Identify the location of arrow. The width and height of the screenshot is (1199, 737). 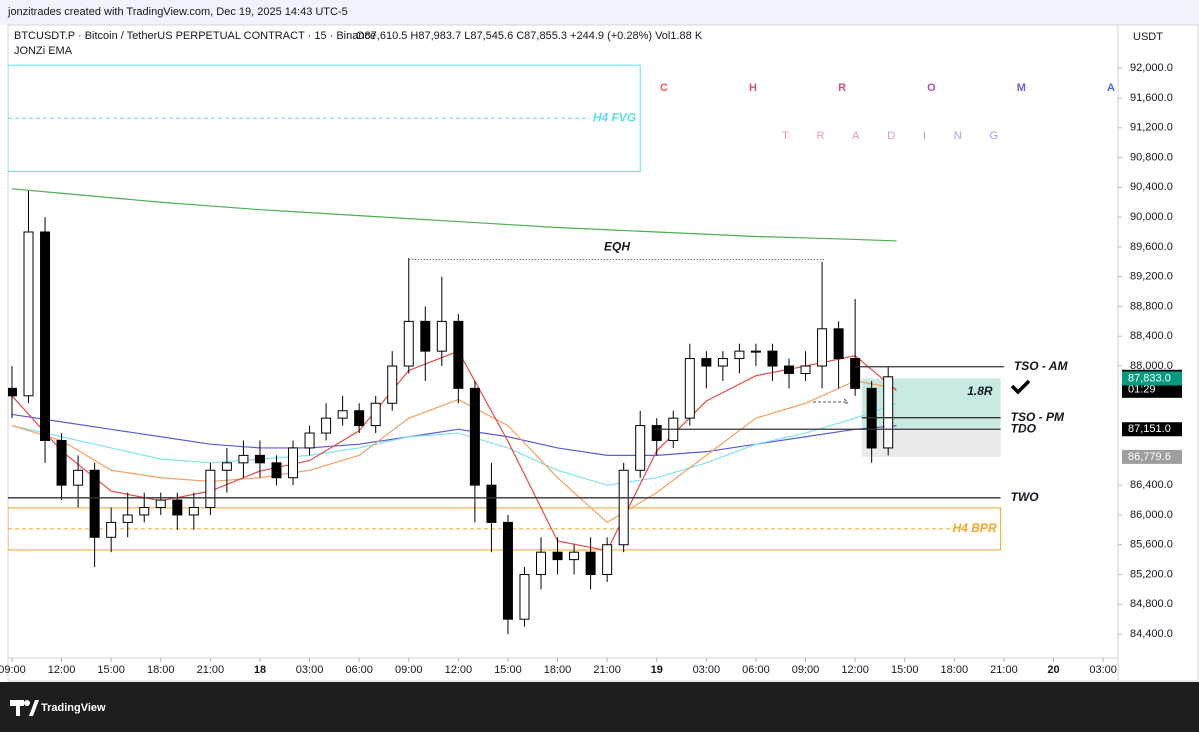
(831, 402).